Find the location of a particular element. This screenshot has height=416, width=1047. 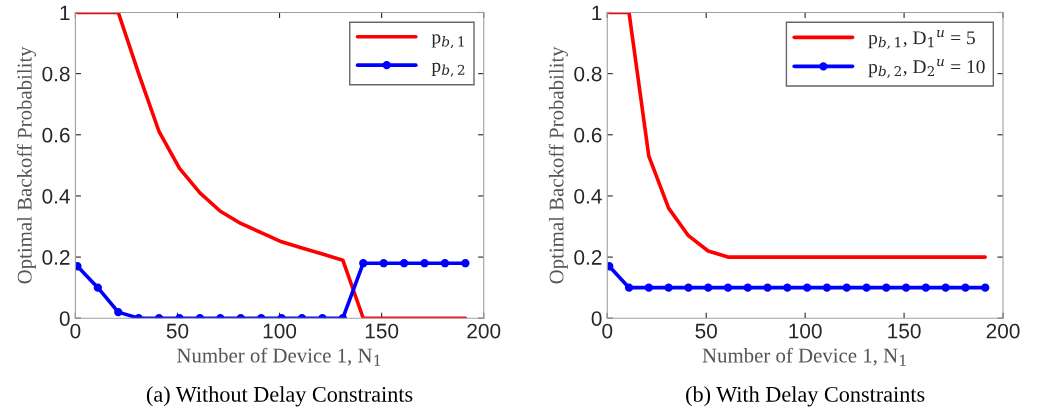

text: (b) With Delay Constraints is located at coordinates (805, 396).